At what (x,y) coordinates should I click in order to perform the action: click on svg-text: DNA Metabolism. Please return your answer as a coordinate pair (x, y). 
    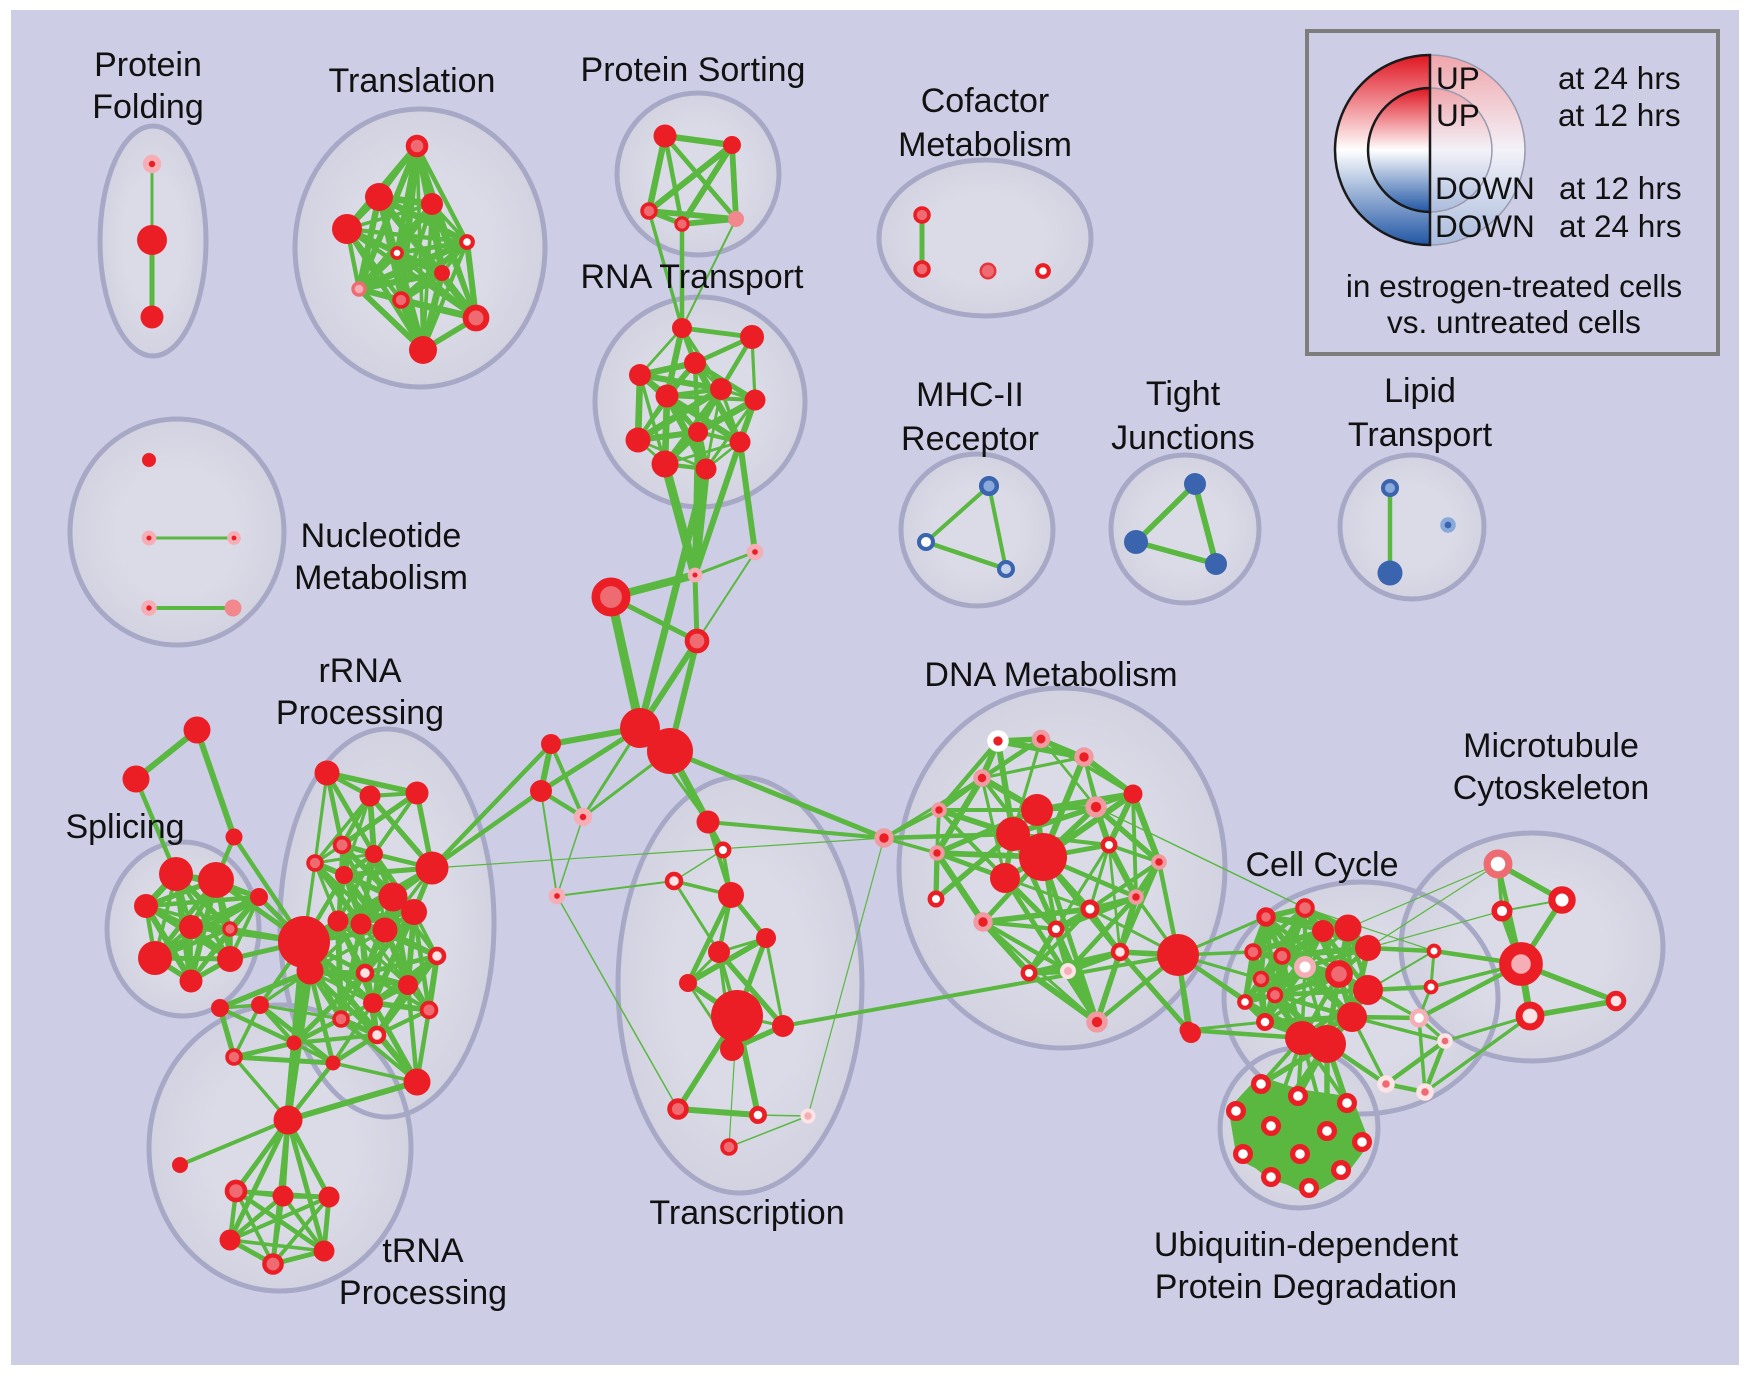
    Looking at the image, I should click on (1050, 675).